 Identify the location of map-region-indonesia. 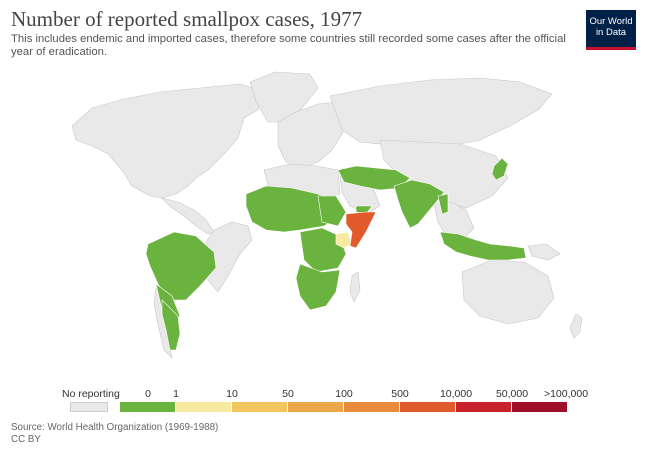
(483, 246).